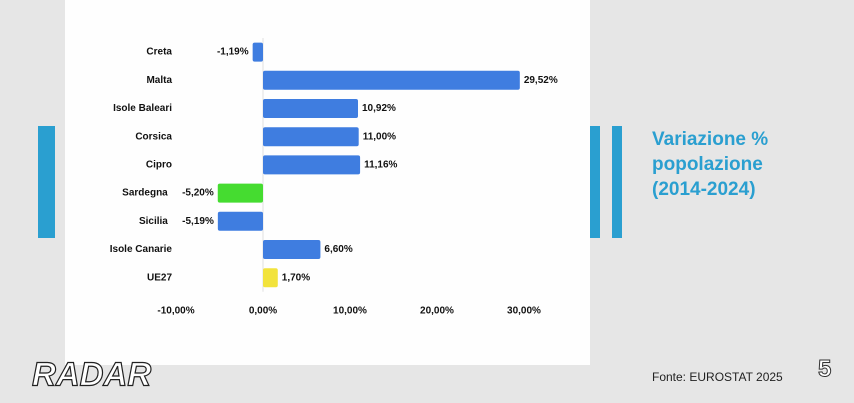 This screenshot has height=403, width=854. I want to click on value-label: -5,20%, so click(198, 193).